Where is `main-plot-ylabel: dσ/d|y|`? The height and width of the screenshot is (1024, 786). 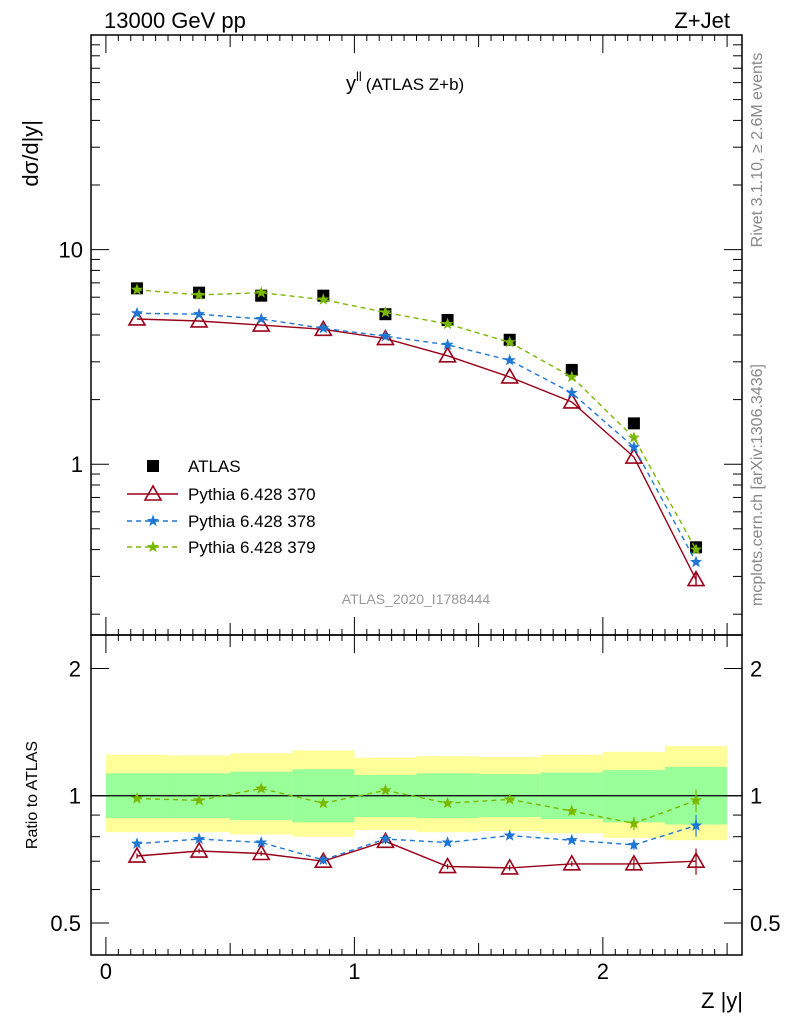 main-plot-ylabel: dσ/d|y| is located at coordinates (30, 153).